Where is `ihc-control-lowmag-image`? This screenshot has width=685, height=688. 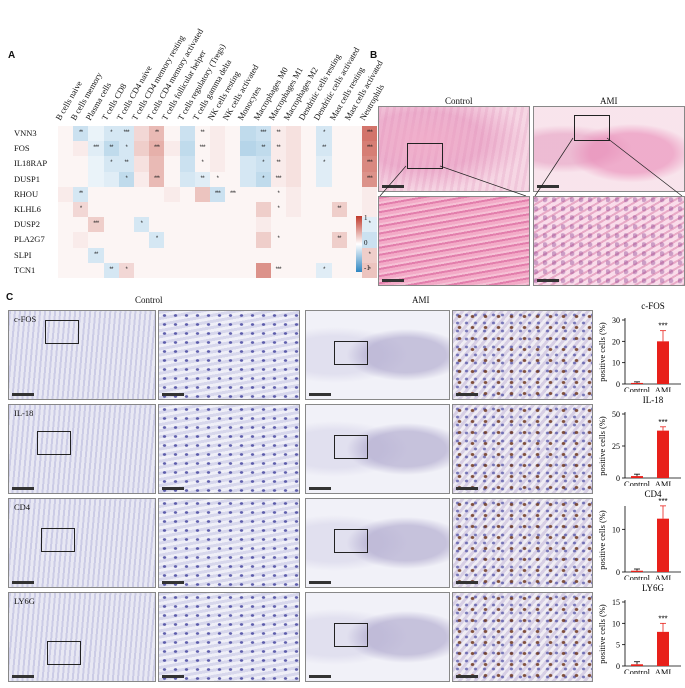
ihc-control-lowmag-image is located at coordinates (82, 543).